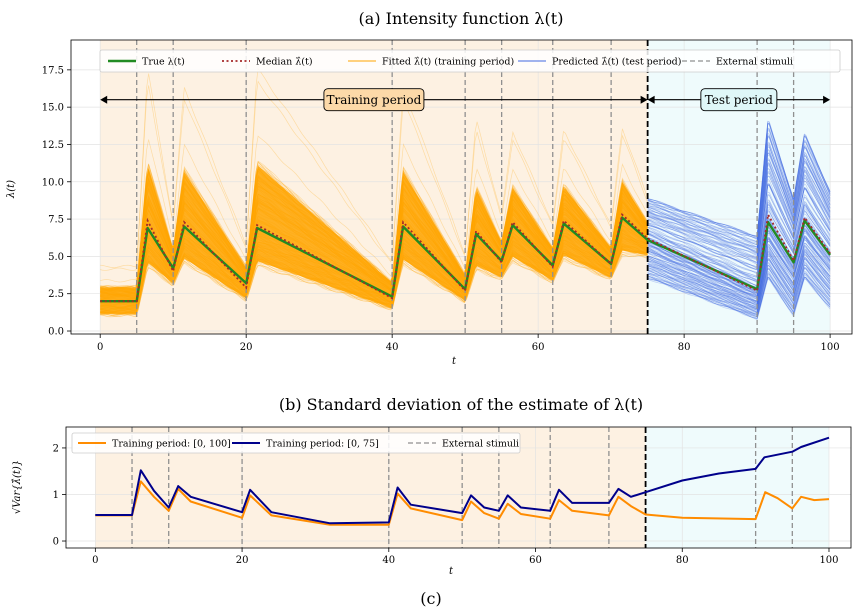 This screenshot has height=609, width=859. I want to click on y-tick-label: 10.0, so click(53, 182).